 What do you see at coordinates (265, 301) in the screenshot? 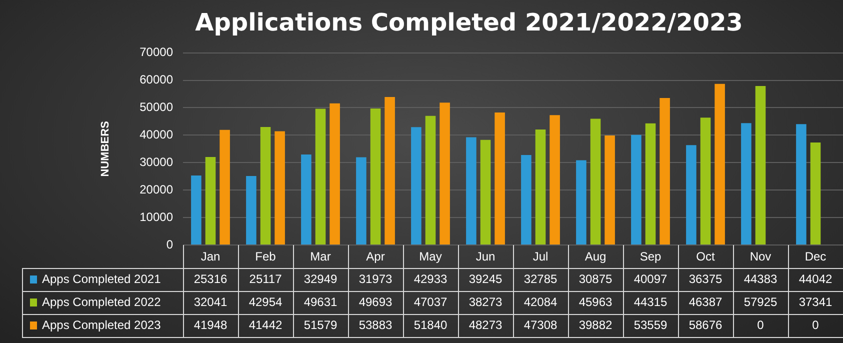
I see `data-label: 42954` at bounding box center [265, 301].